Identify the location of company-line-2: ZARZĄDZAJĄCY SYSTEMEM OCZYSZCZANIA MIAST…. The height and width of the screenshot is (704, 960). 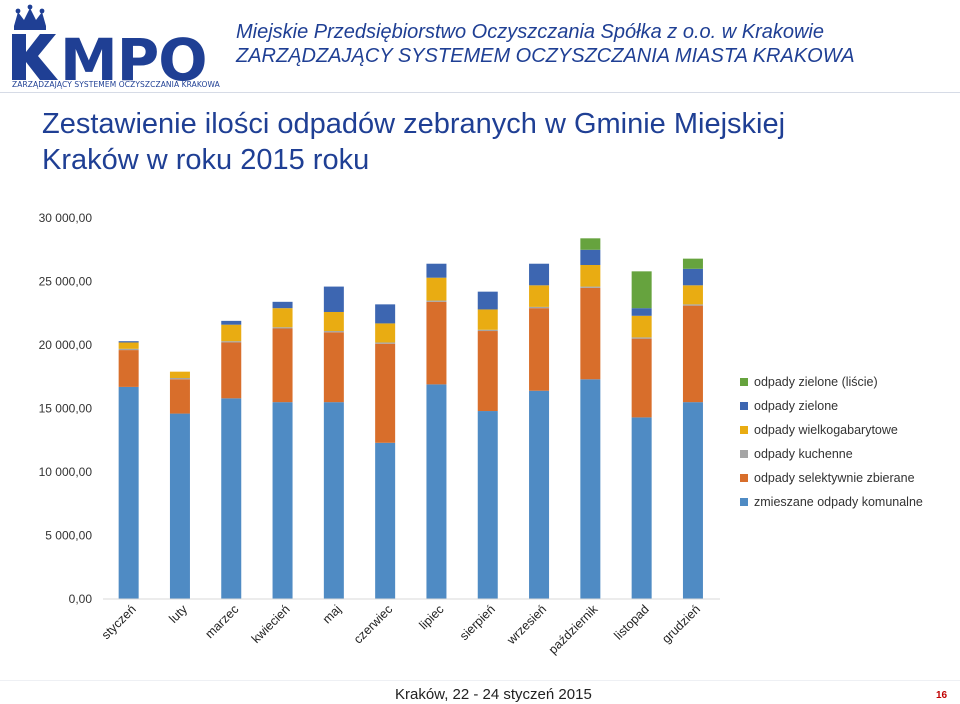
(545, 56).